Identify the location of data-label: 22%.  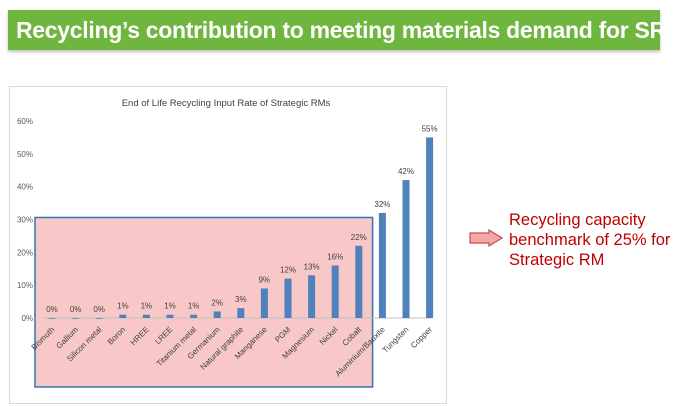
(359, 237).